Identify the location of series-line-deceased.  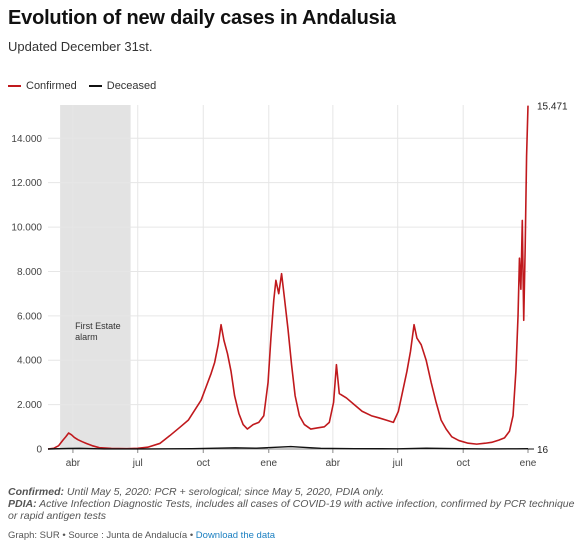
(288, 447).